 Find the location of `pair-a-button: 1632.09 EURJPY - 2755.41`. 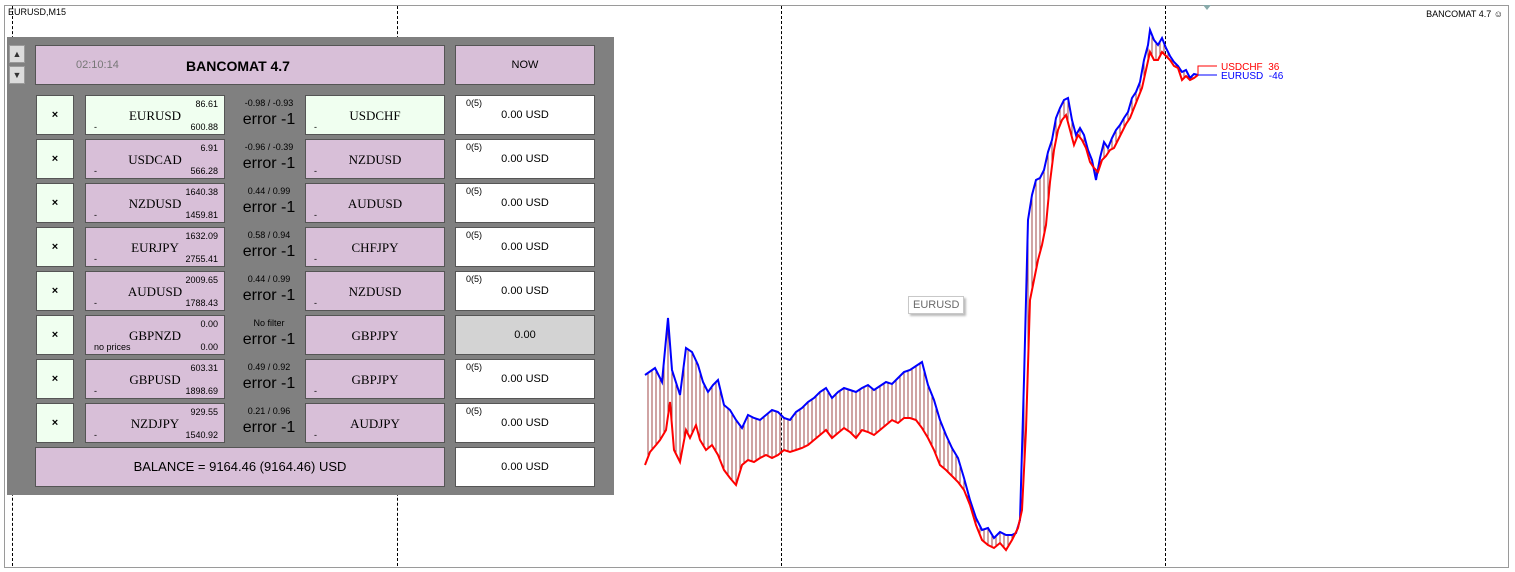

pair-a-button: 1632.09 EURJPY - 2755.41 is located at coordinates (155, 247).